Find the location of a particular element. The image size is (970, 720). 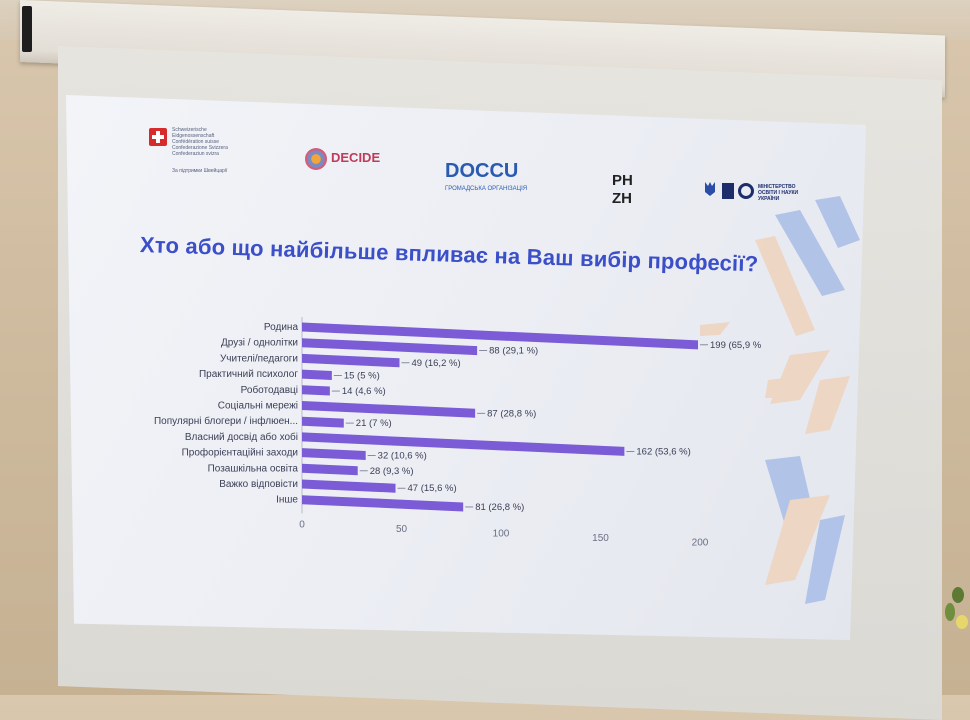

data-label: 28 (9,3 %) is located at coordinates (392, 471).